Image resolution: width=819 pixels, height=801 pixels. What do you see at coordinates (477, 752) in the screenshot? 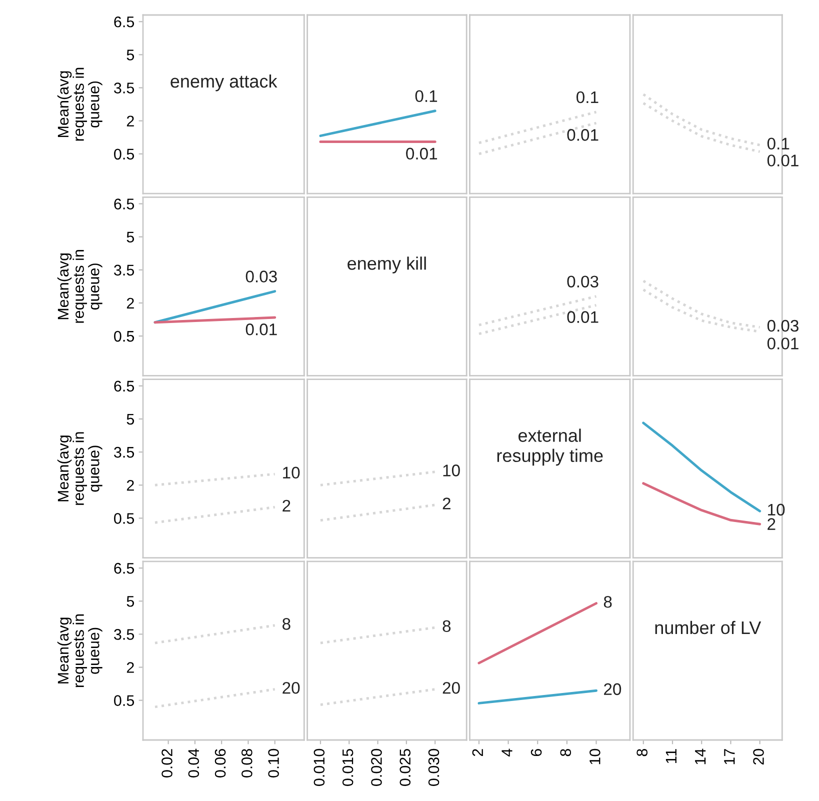
I see `x-tick-label: 2` at bounding box center [477, 752].